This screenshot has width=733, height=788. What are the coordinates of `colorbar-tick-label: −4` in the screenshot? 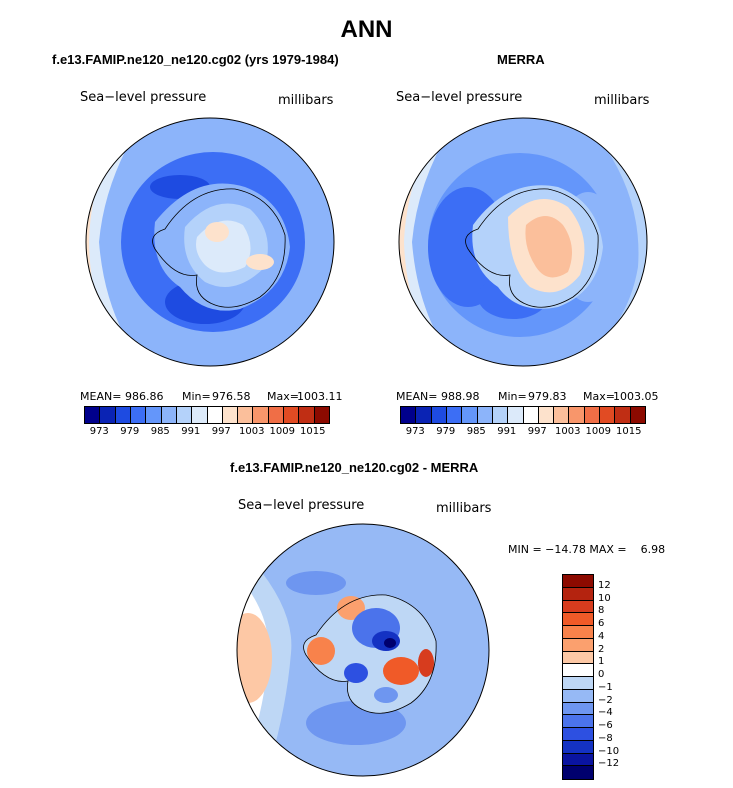 It's located at (605, 713).